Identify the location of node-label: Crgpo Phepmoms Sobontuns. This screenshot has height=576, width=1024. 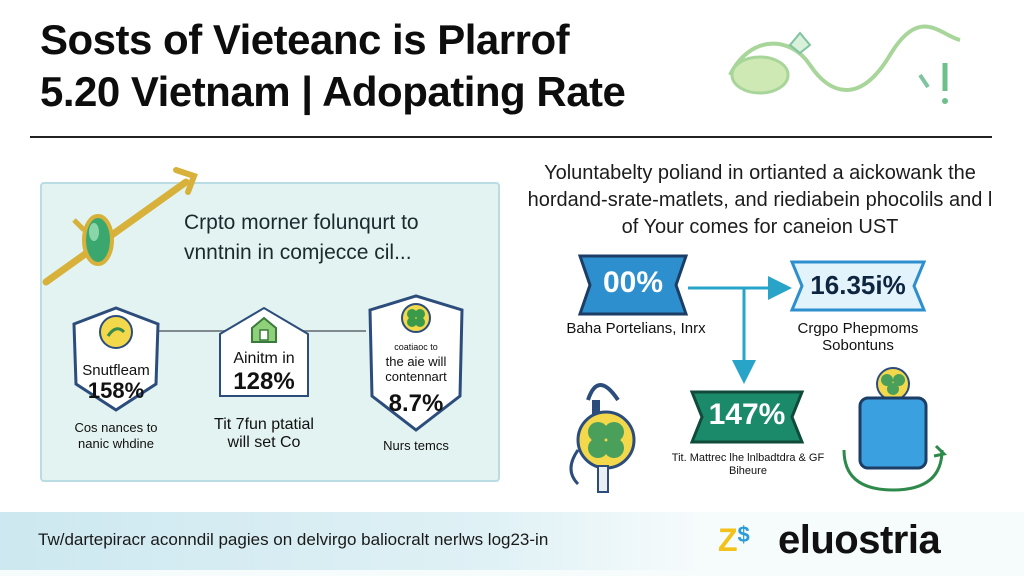
(858, 337).